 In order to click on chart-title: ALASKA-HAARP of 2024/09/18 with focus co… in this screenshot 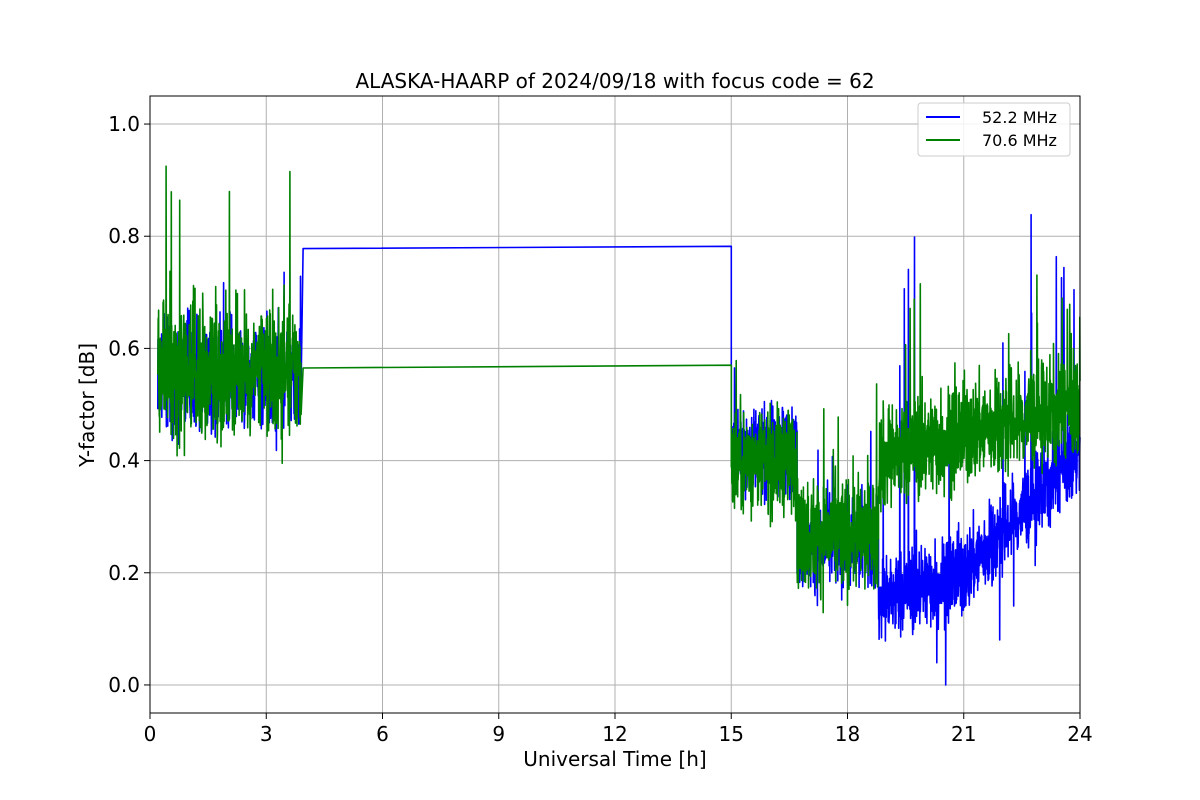, I will do `click(614, 81)`.